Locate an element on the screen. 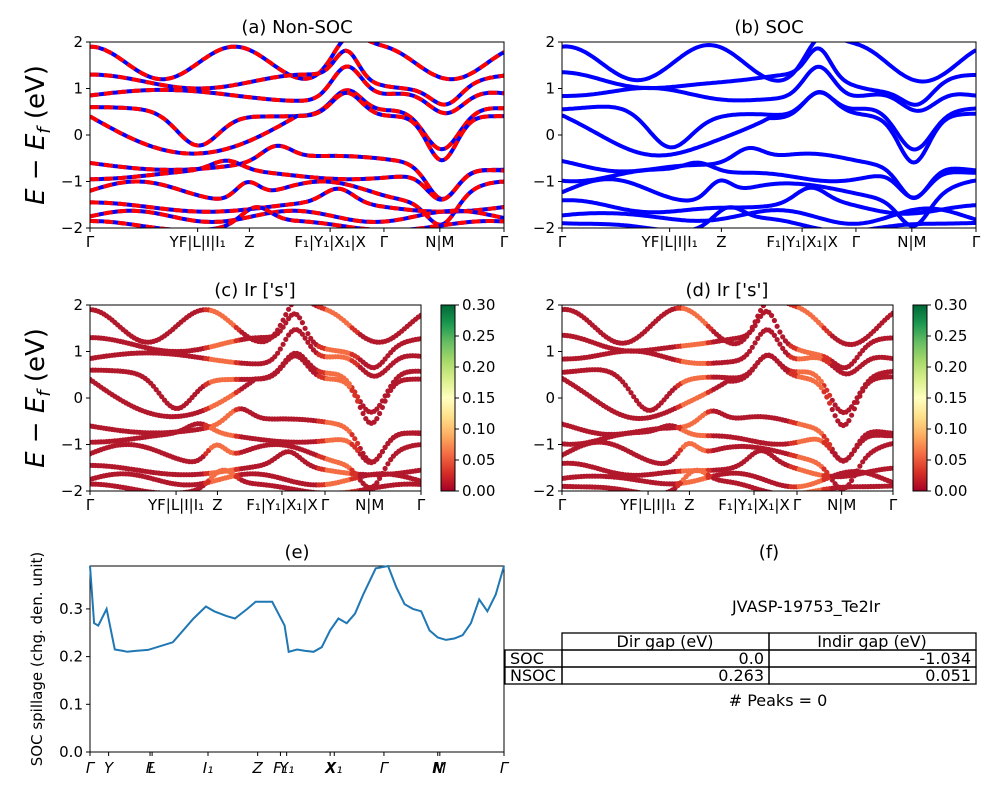 Image resolution: width=1000 pixels, height=800 pixels. scatter-group is located at coordinates (255, 398).